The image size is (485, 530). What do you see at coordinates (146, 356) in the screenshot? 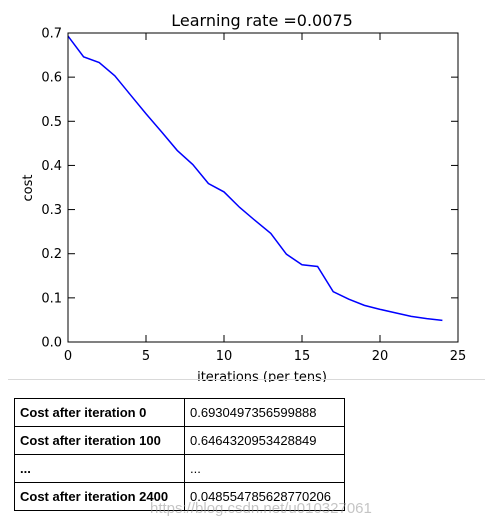
I see `x-tick-label: 5` at bounding box center [146, 356].